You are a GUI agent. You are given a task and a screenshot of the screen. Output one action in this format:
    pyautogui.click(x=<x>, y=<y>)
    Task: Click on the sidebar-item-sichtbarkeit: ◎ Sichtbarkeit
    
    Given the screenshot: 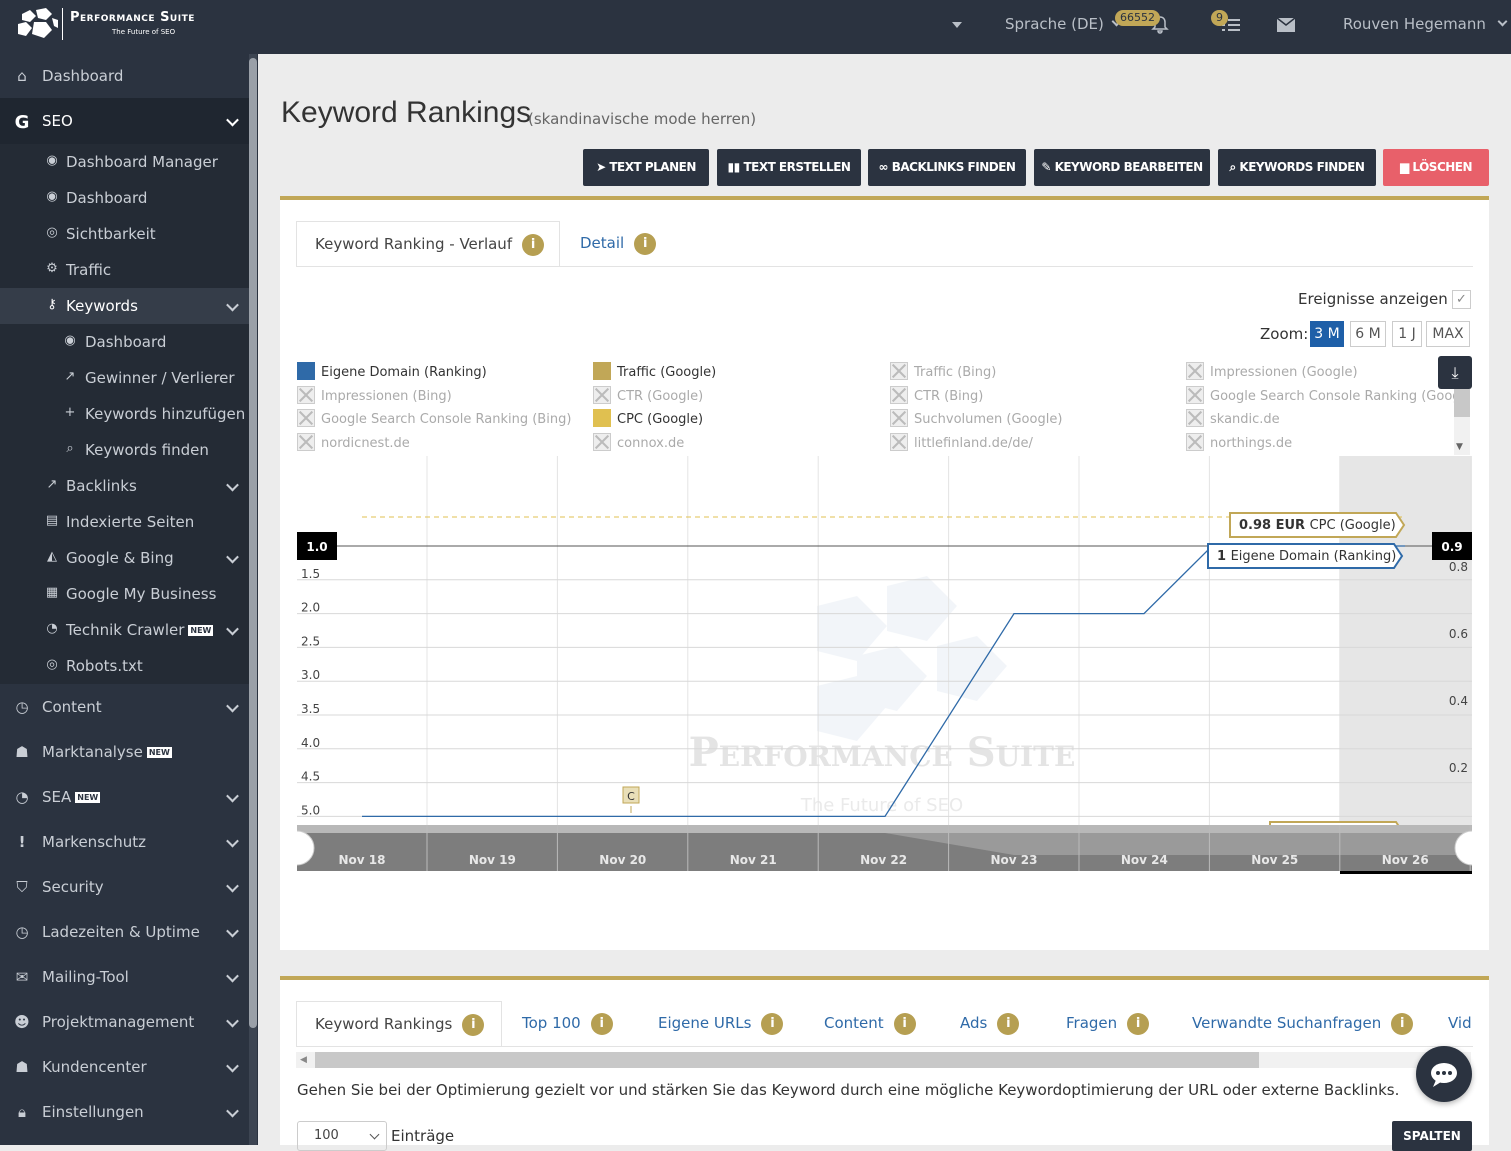 What is the action you would take?
    pyautogui.click(x=124, y=234)
    